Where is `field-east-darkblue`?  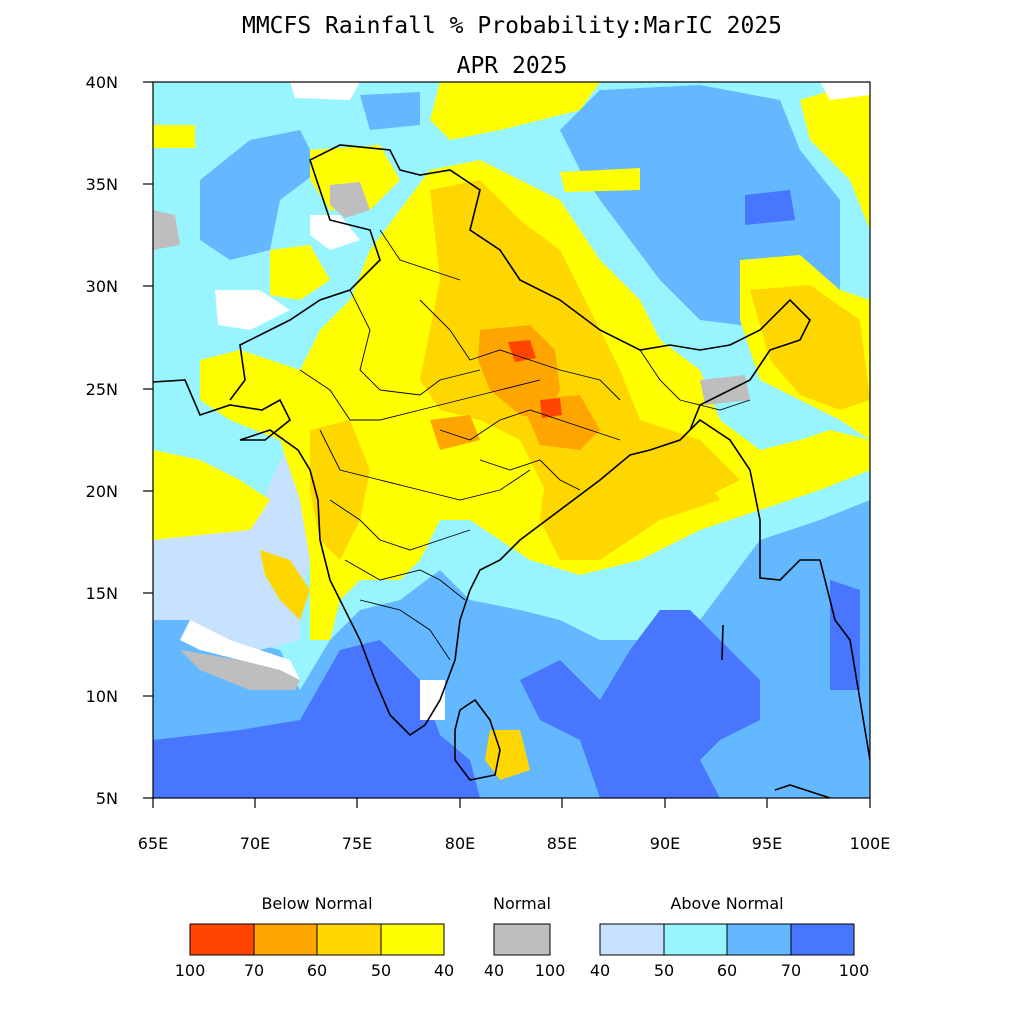
field-east-darkblue is located at coordinates (845, 635).